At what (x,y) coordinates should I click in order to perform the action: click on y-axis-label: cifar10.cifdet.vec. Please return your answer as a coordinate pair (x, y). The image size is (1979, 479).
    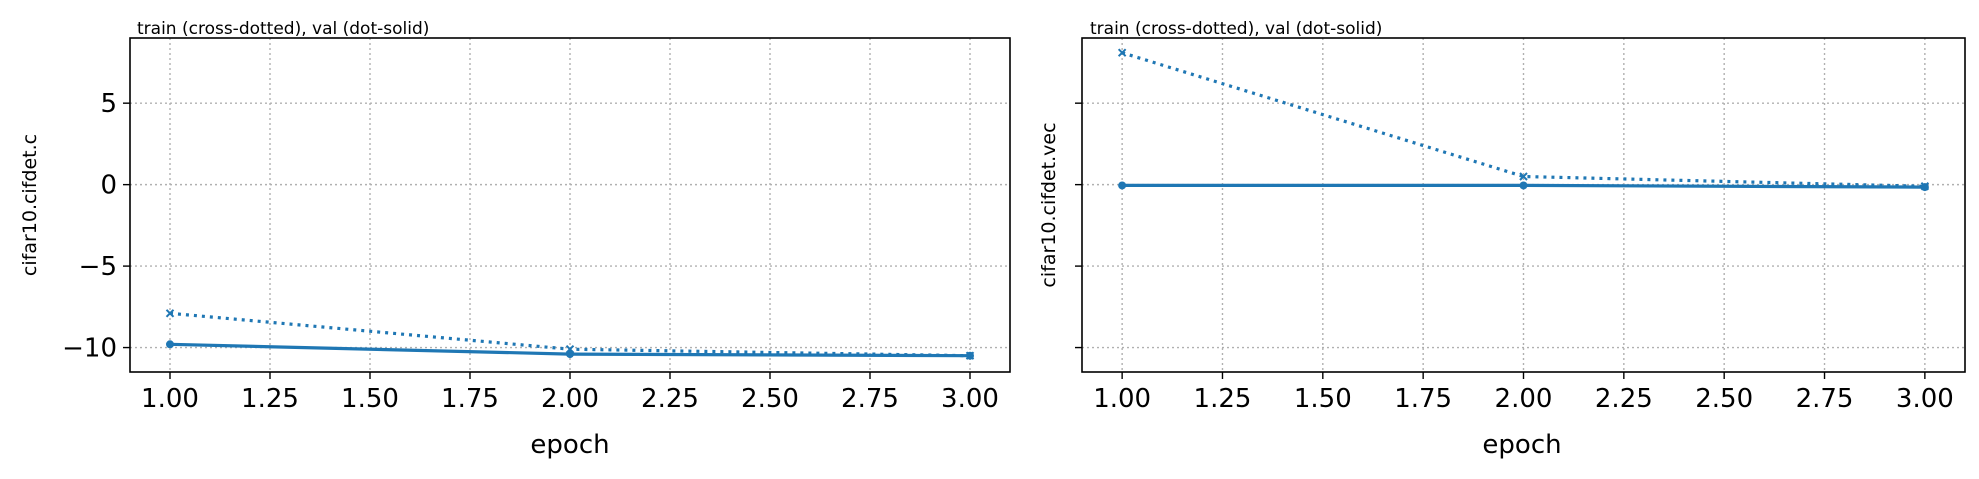
    Looking at the image, I should click on (1049, 204).